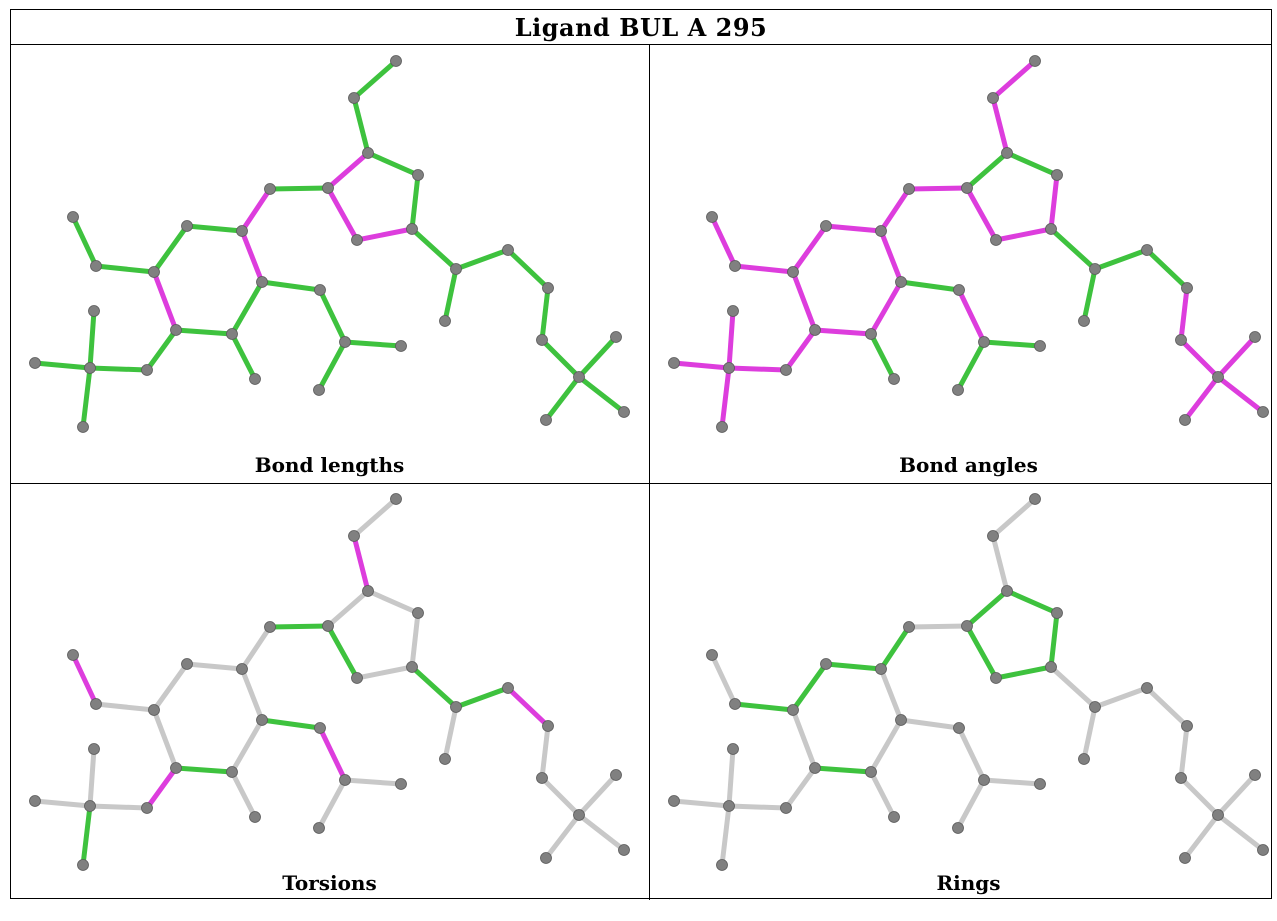 The width and height of the screenshot is (1277, 921). What do you see at coordinates (329, 883) in the screenshot?
I see `torsions-caption: Torsions` at bounding box center [329, 883].